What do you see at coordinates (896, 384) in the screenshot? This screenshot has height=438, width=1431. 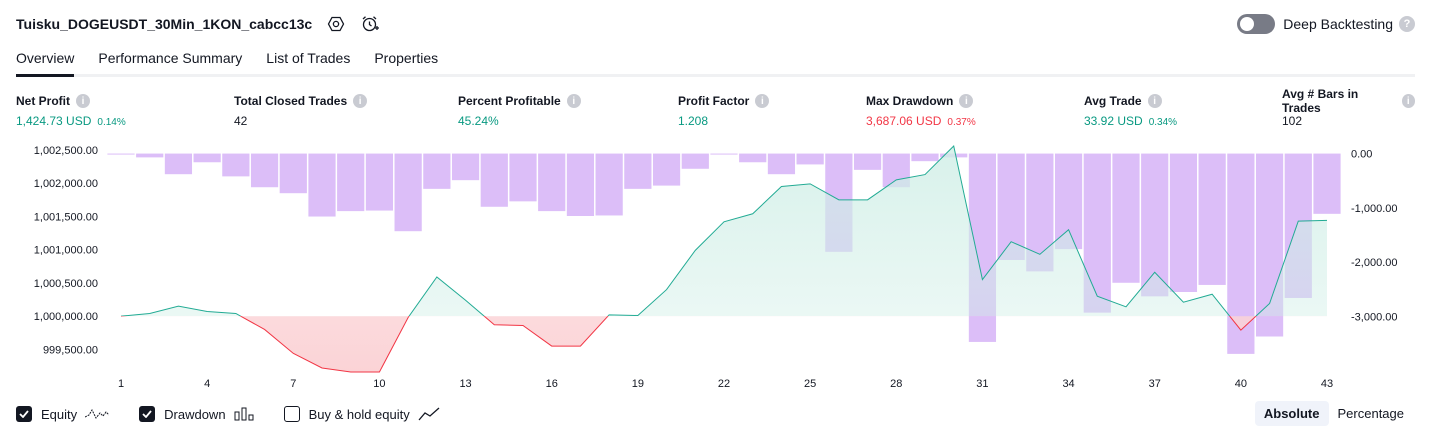 I see `x-axis-tick-label: 28` at bounding box center [896, 384].